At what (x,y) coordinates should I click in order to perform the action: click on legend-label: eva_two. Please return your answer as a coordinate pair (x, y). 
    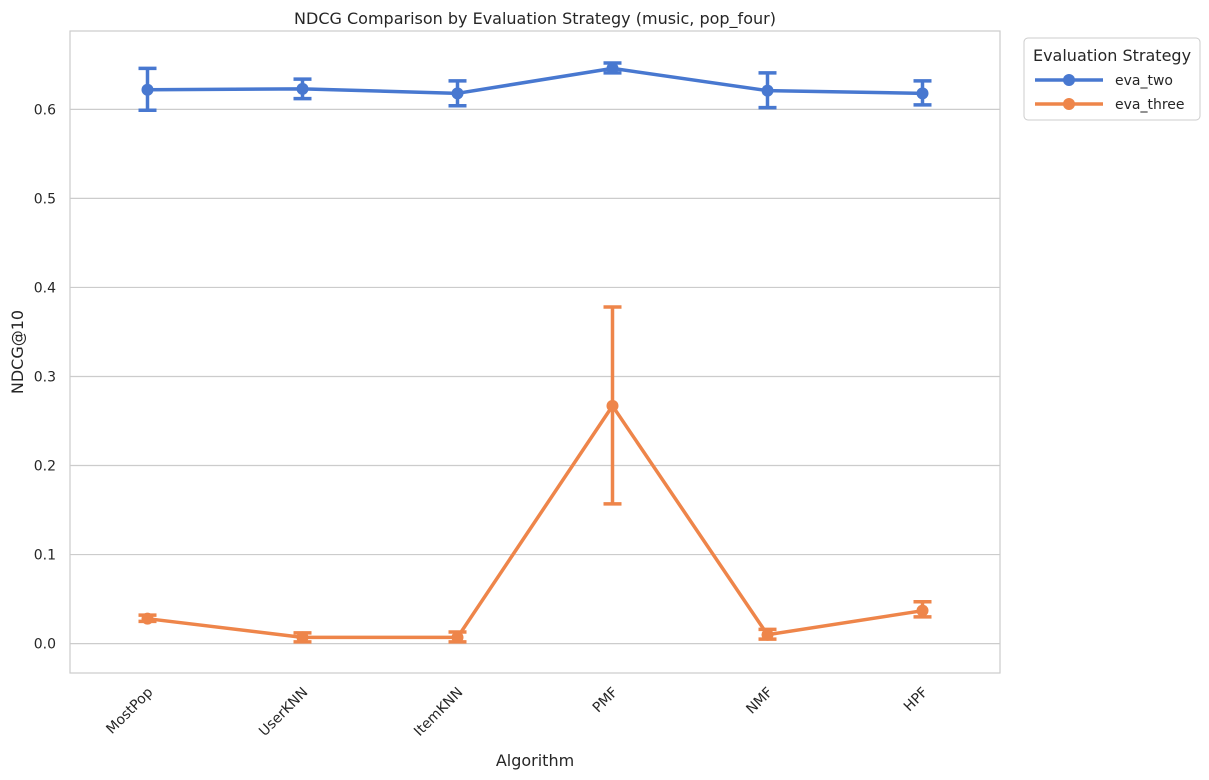
    Looking at the image, I should click on (1144, 81).